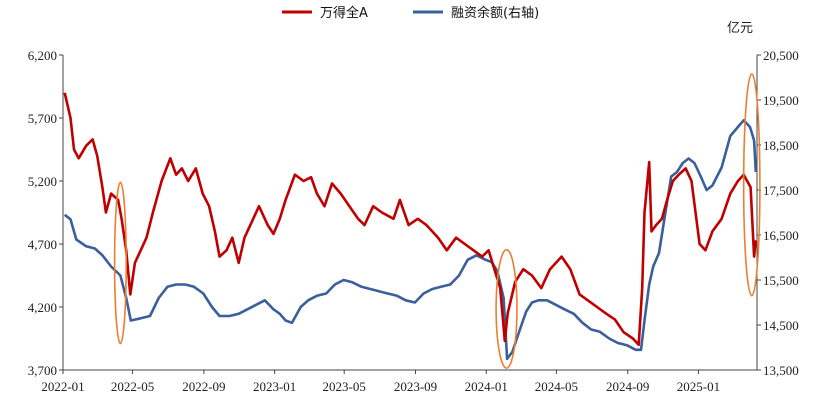  What do you see at coordinates (486, 386) in the screenshot?
I see `x-tick-label: 2024-01` at bounding box center [486, 386].